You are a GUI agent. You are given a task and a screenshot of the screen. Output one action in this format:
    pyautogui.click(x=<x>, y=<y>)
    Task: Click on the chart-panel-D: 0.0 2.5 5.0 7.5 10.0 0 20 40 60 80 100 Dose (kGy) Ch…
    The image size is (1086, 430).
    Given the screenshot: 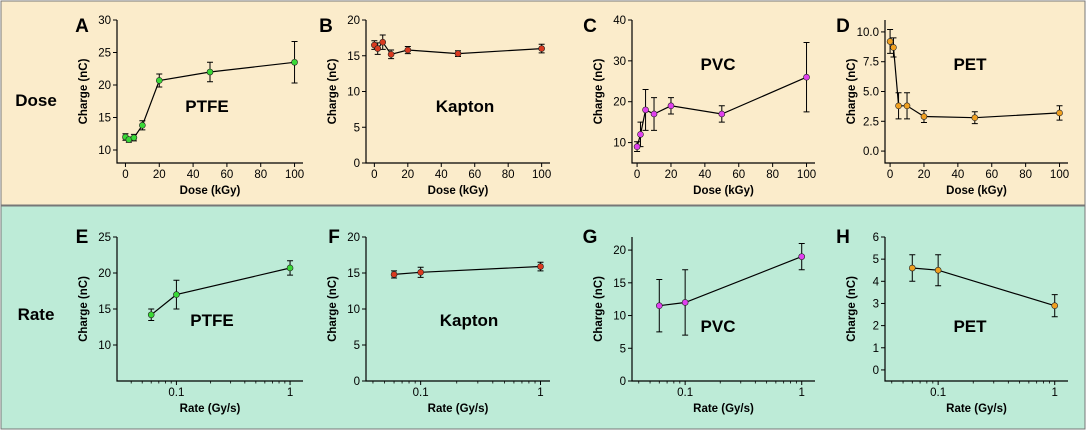 What is the action you would take?
    pyautogui.click(x=952, y=106)
    